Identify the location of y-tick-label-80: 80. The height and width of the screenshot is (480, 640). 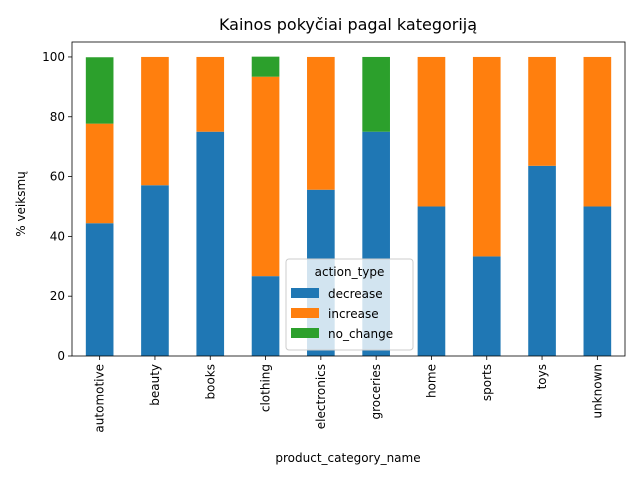
(57, 117).